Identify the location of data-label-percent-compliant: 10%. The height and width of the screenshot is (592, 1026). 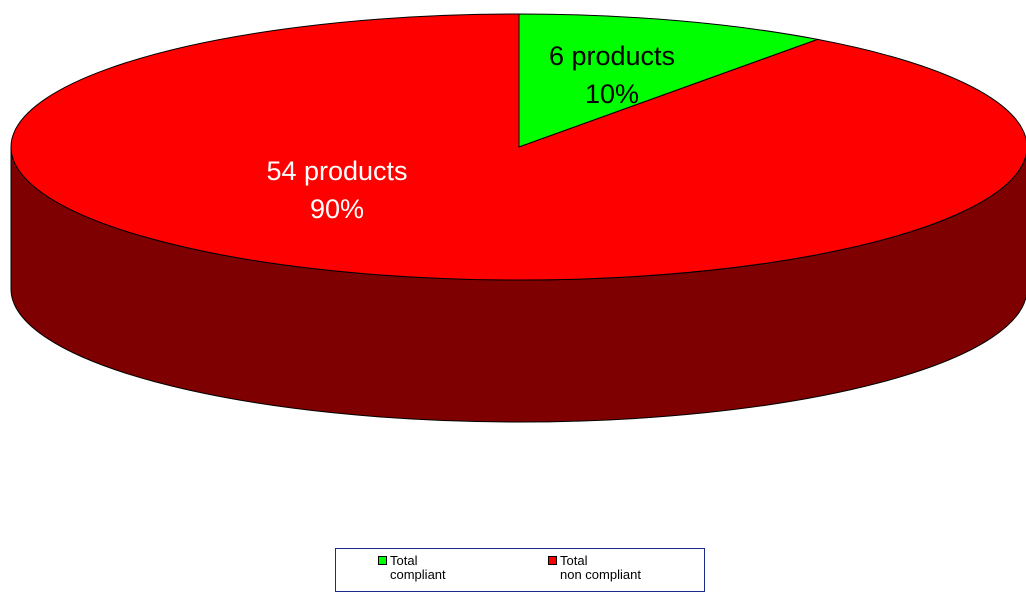
(612, 94).